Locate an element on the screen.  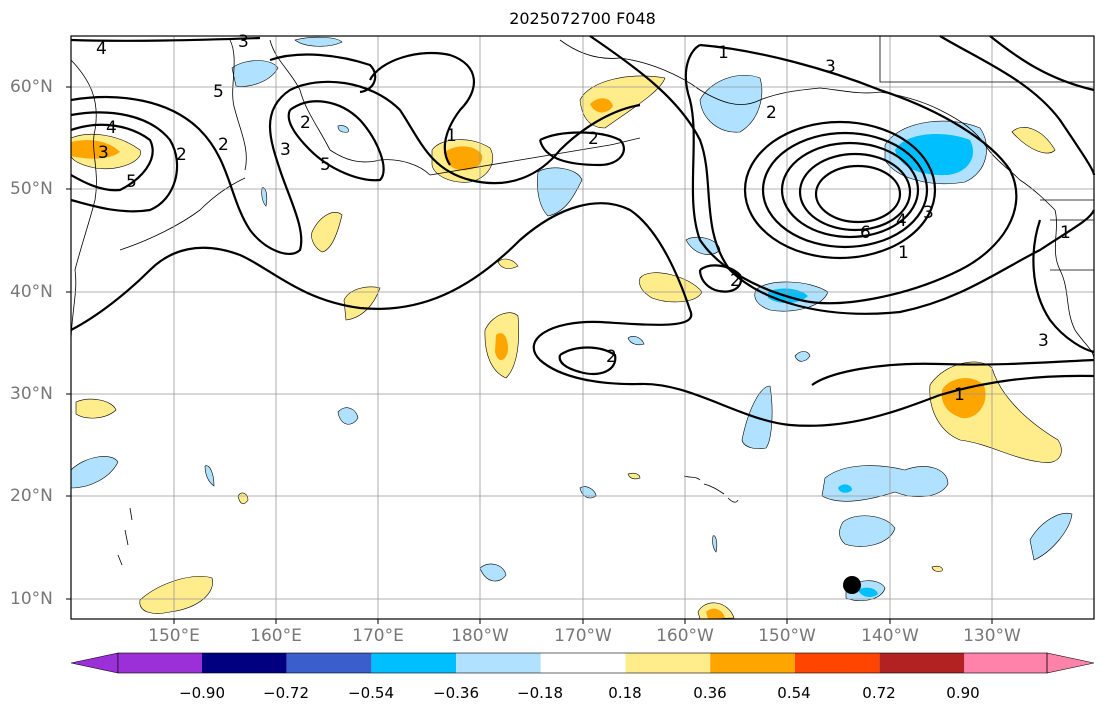
lat-label-50n: 50°N is located at coordinates (31, 189).